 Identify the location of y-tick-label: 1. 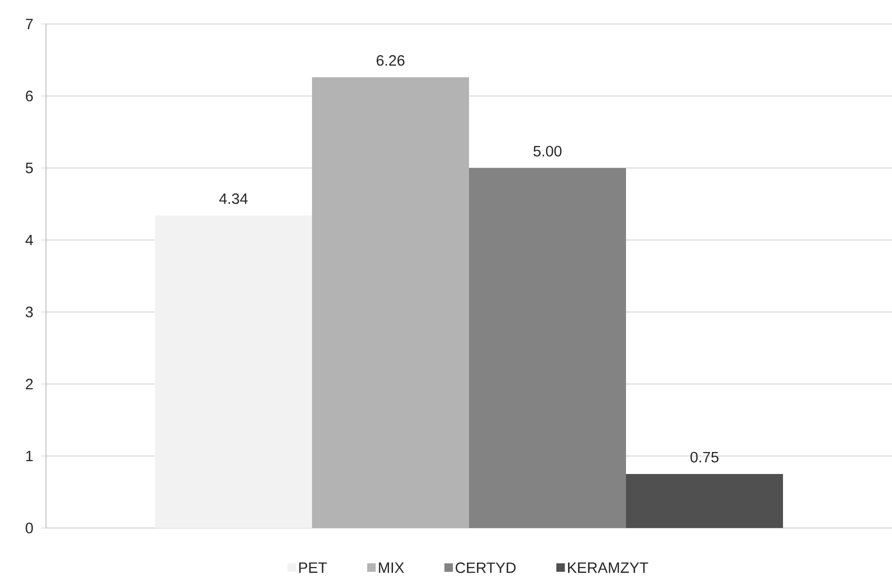
(29, 456).